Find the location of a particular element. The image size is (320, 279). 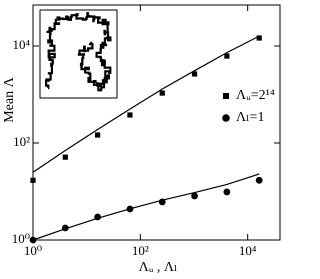

x-tick-label: 10⁰ is located at coordinates (33, 250).